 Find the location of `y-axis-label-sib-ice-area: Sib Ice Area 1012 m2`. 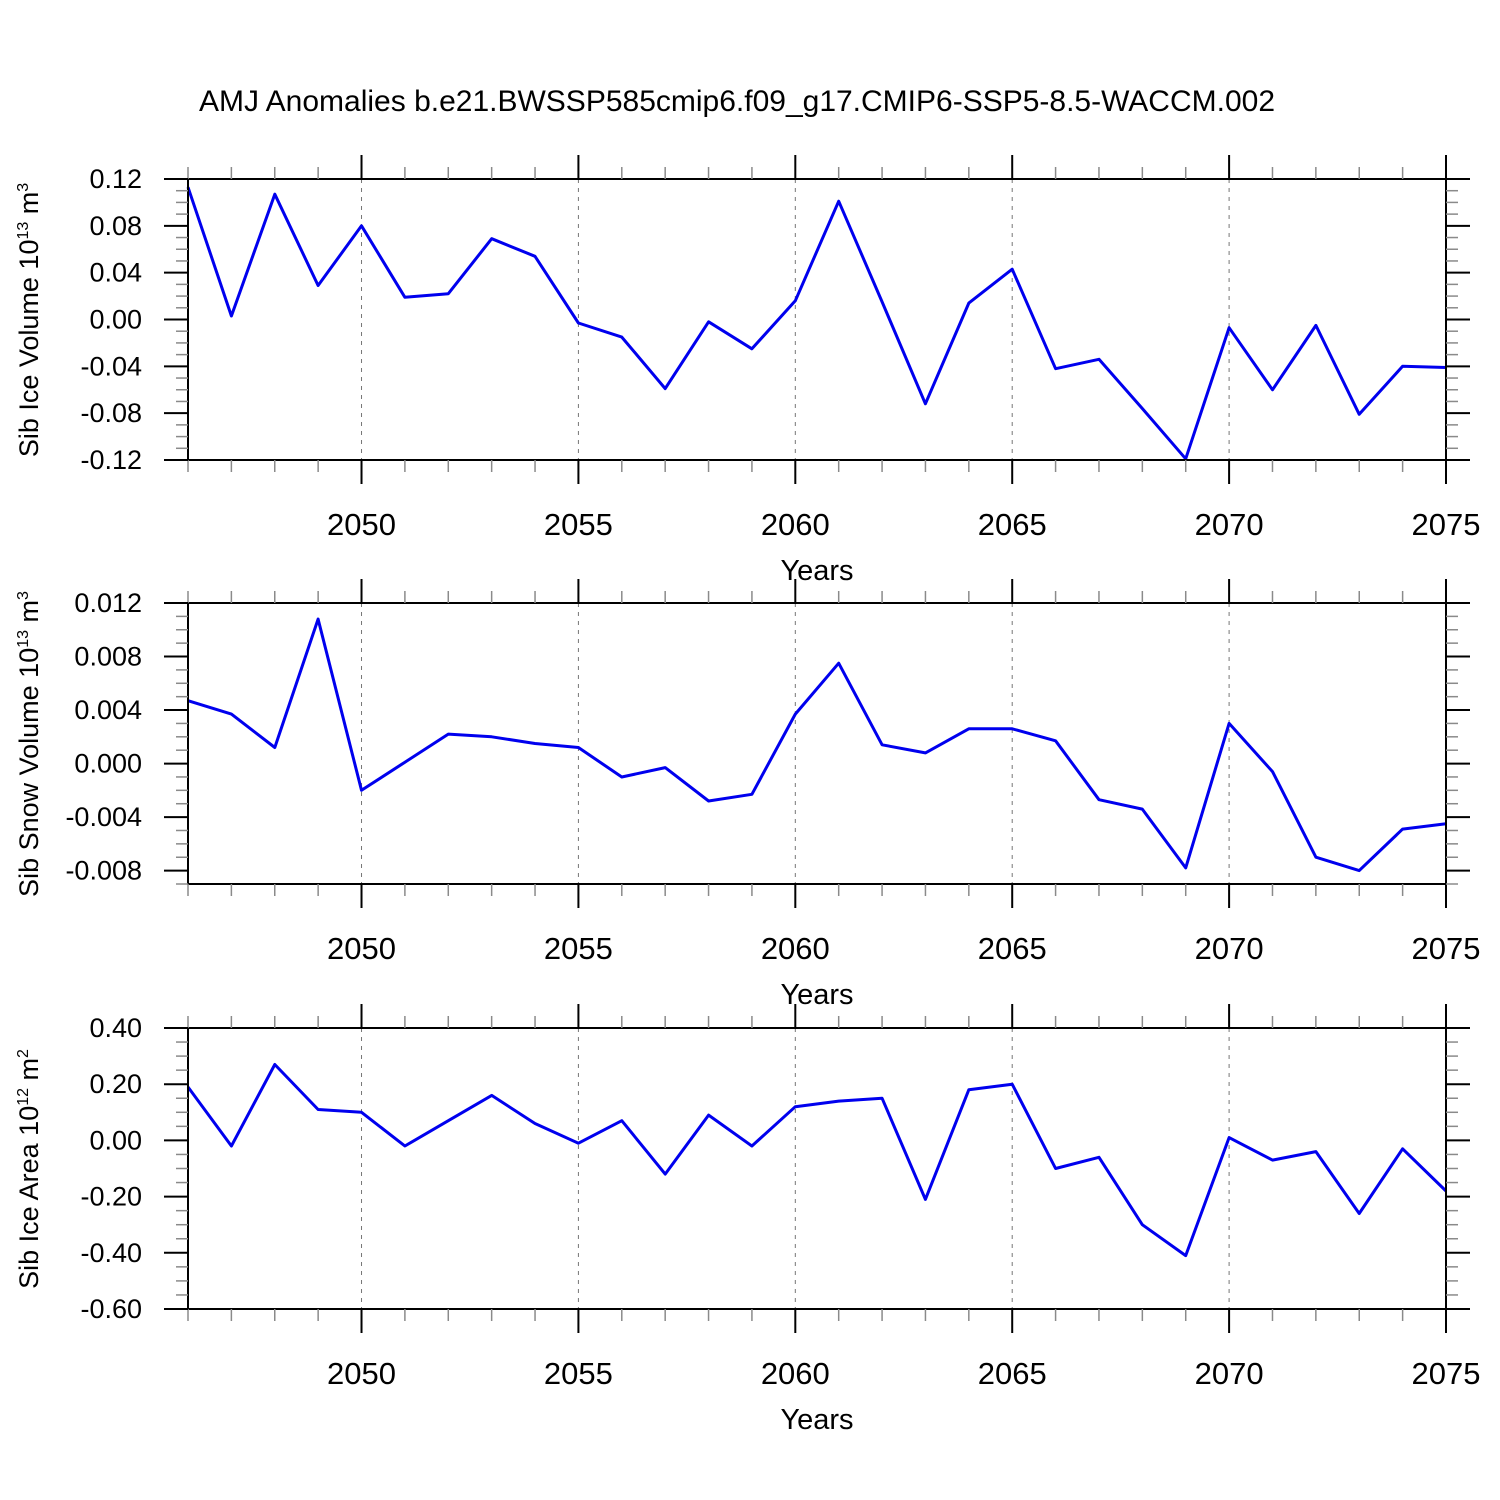

y-axis-label-sib-ice-area: Sib Ice Area 1012 m2 is located at coordinates (29, 1169).